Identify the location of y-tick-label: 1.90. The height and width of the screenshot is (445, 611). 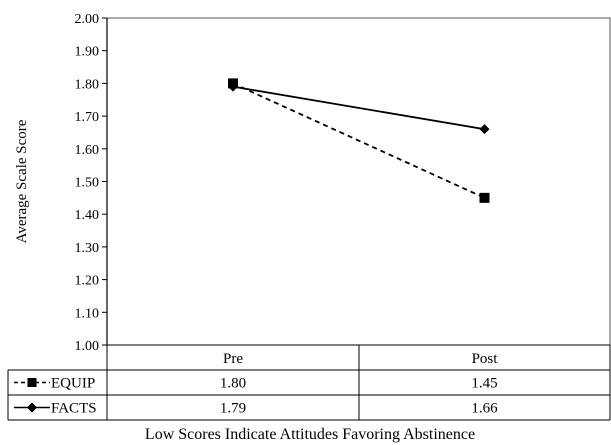
(87, 52).